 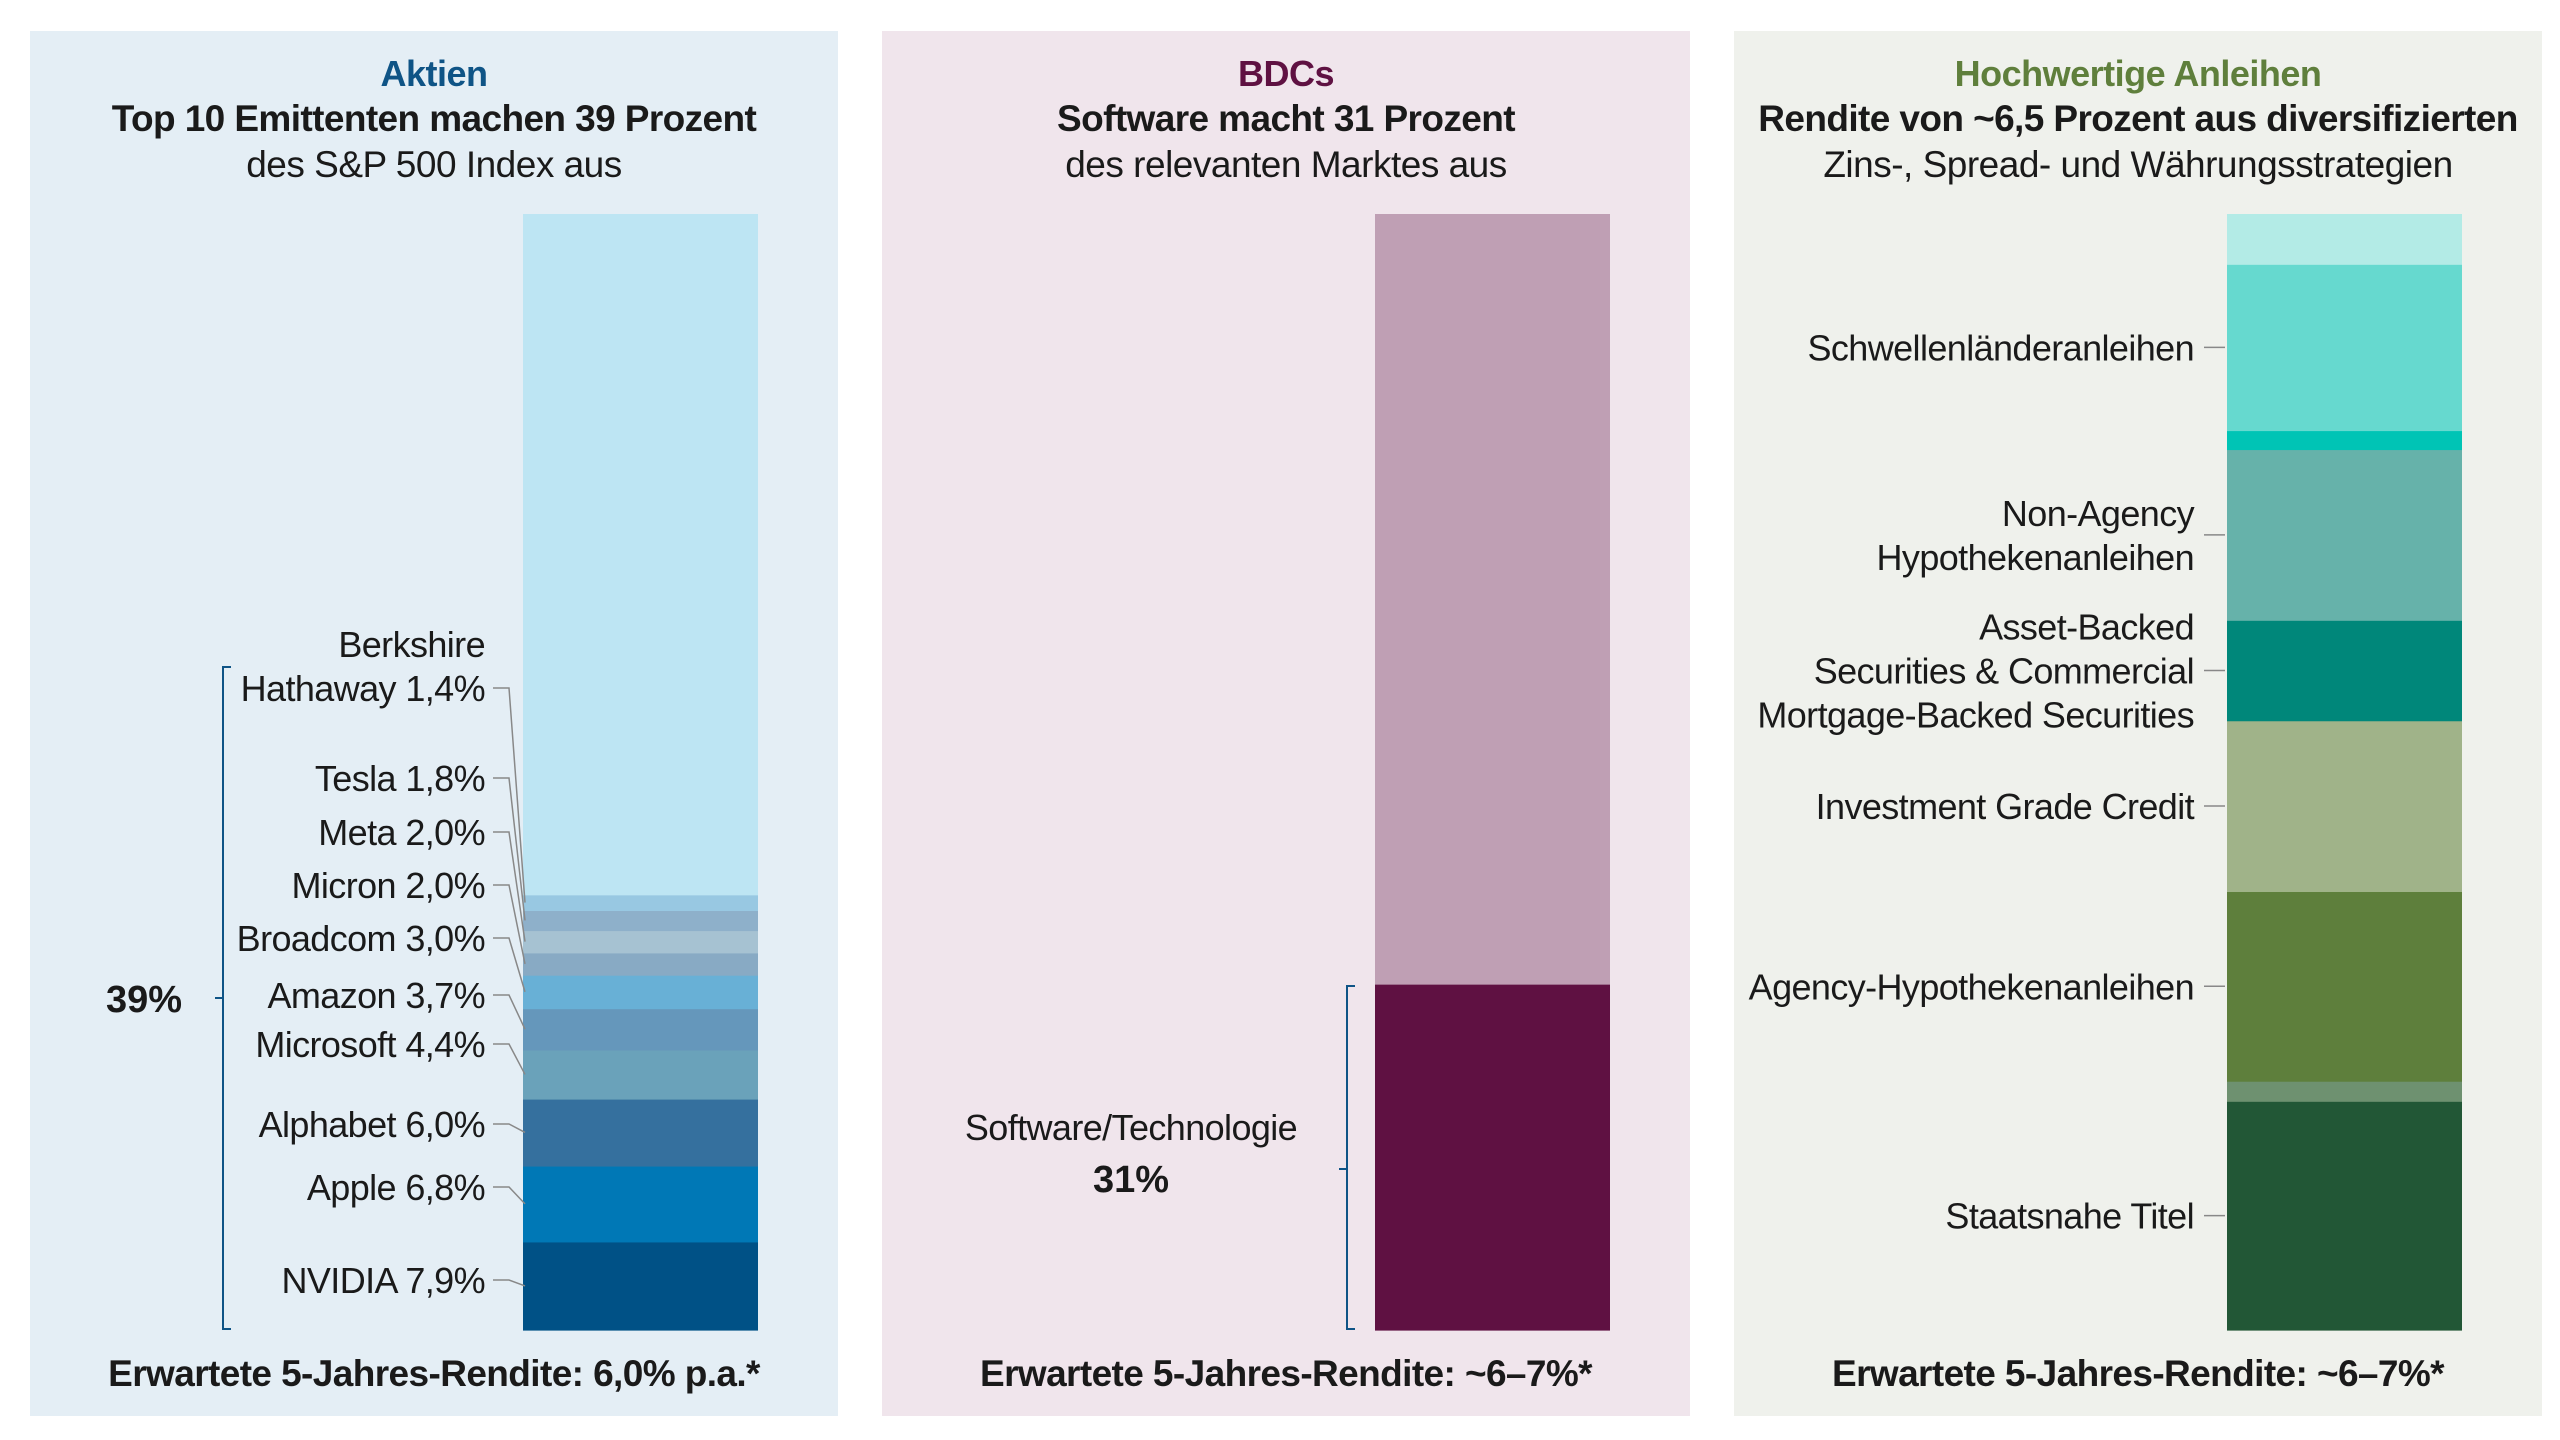 What do you see at coordinates (640, 902) in the screenshot?
I see `bar-segment-berkshire-hathaway` at bounding box center [640, 902].